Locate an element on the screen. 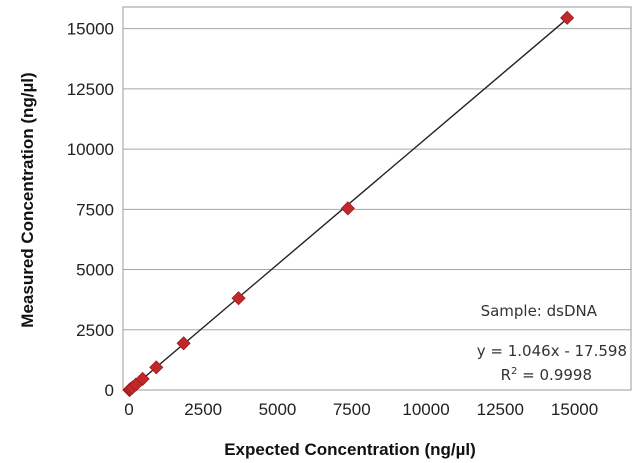 This screenshot has width=635, height=463. y-tick-label: 7500 is located at coordinates (95, 209).